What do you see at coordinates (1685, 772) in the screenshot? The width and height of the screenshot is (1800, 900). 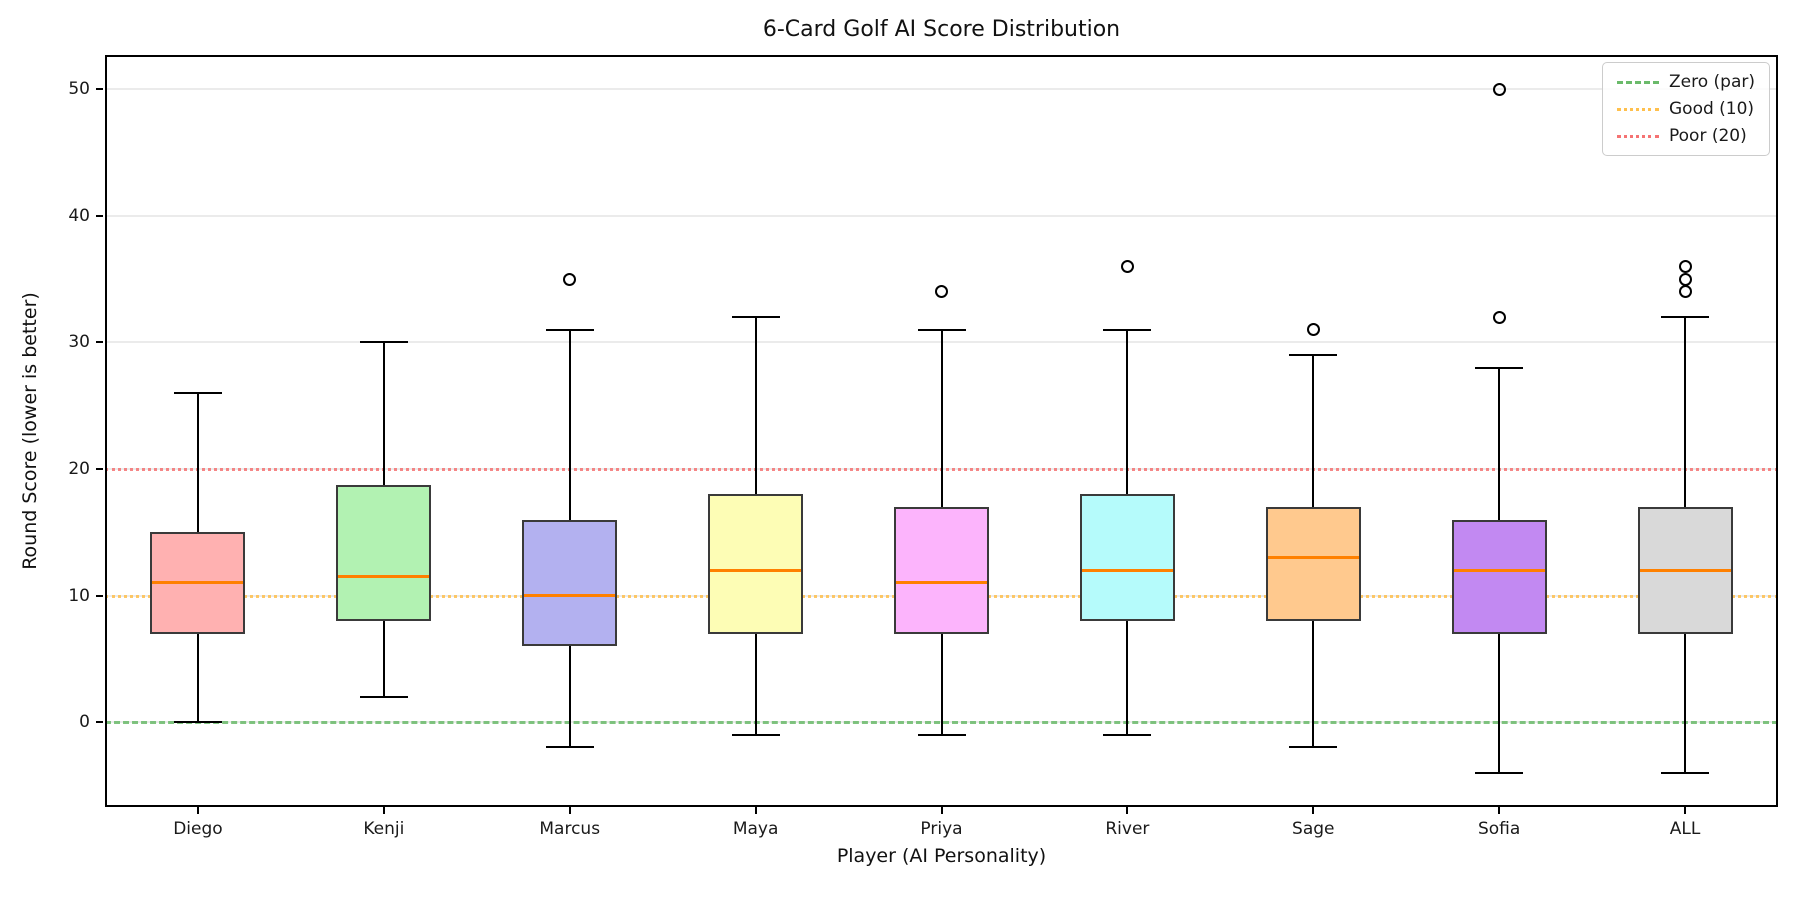 I see `cap-lower-ALL` at bounding box center [1685, 772].